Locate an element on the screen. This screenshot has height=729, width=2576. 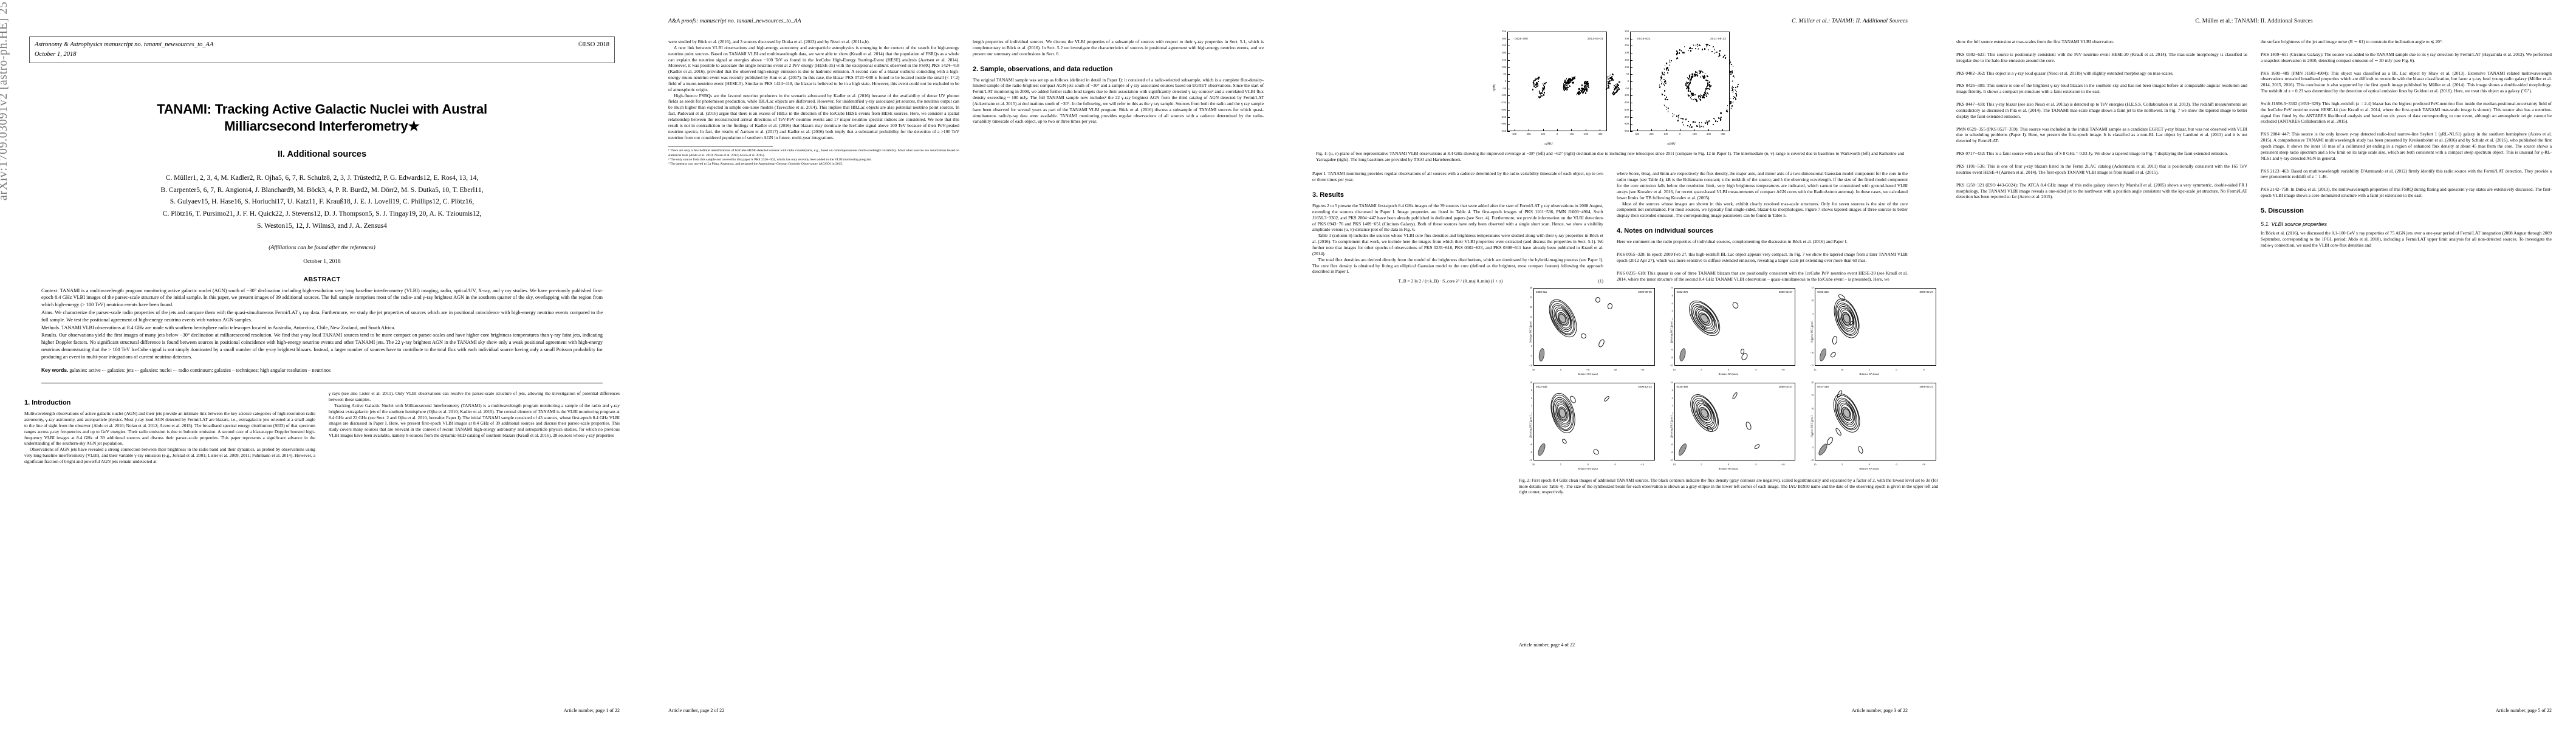
subsection-heading-vlbi-source-properties: 5.1. VLBI source properties is located at coordinates (2294, 224).